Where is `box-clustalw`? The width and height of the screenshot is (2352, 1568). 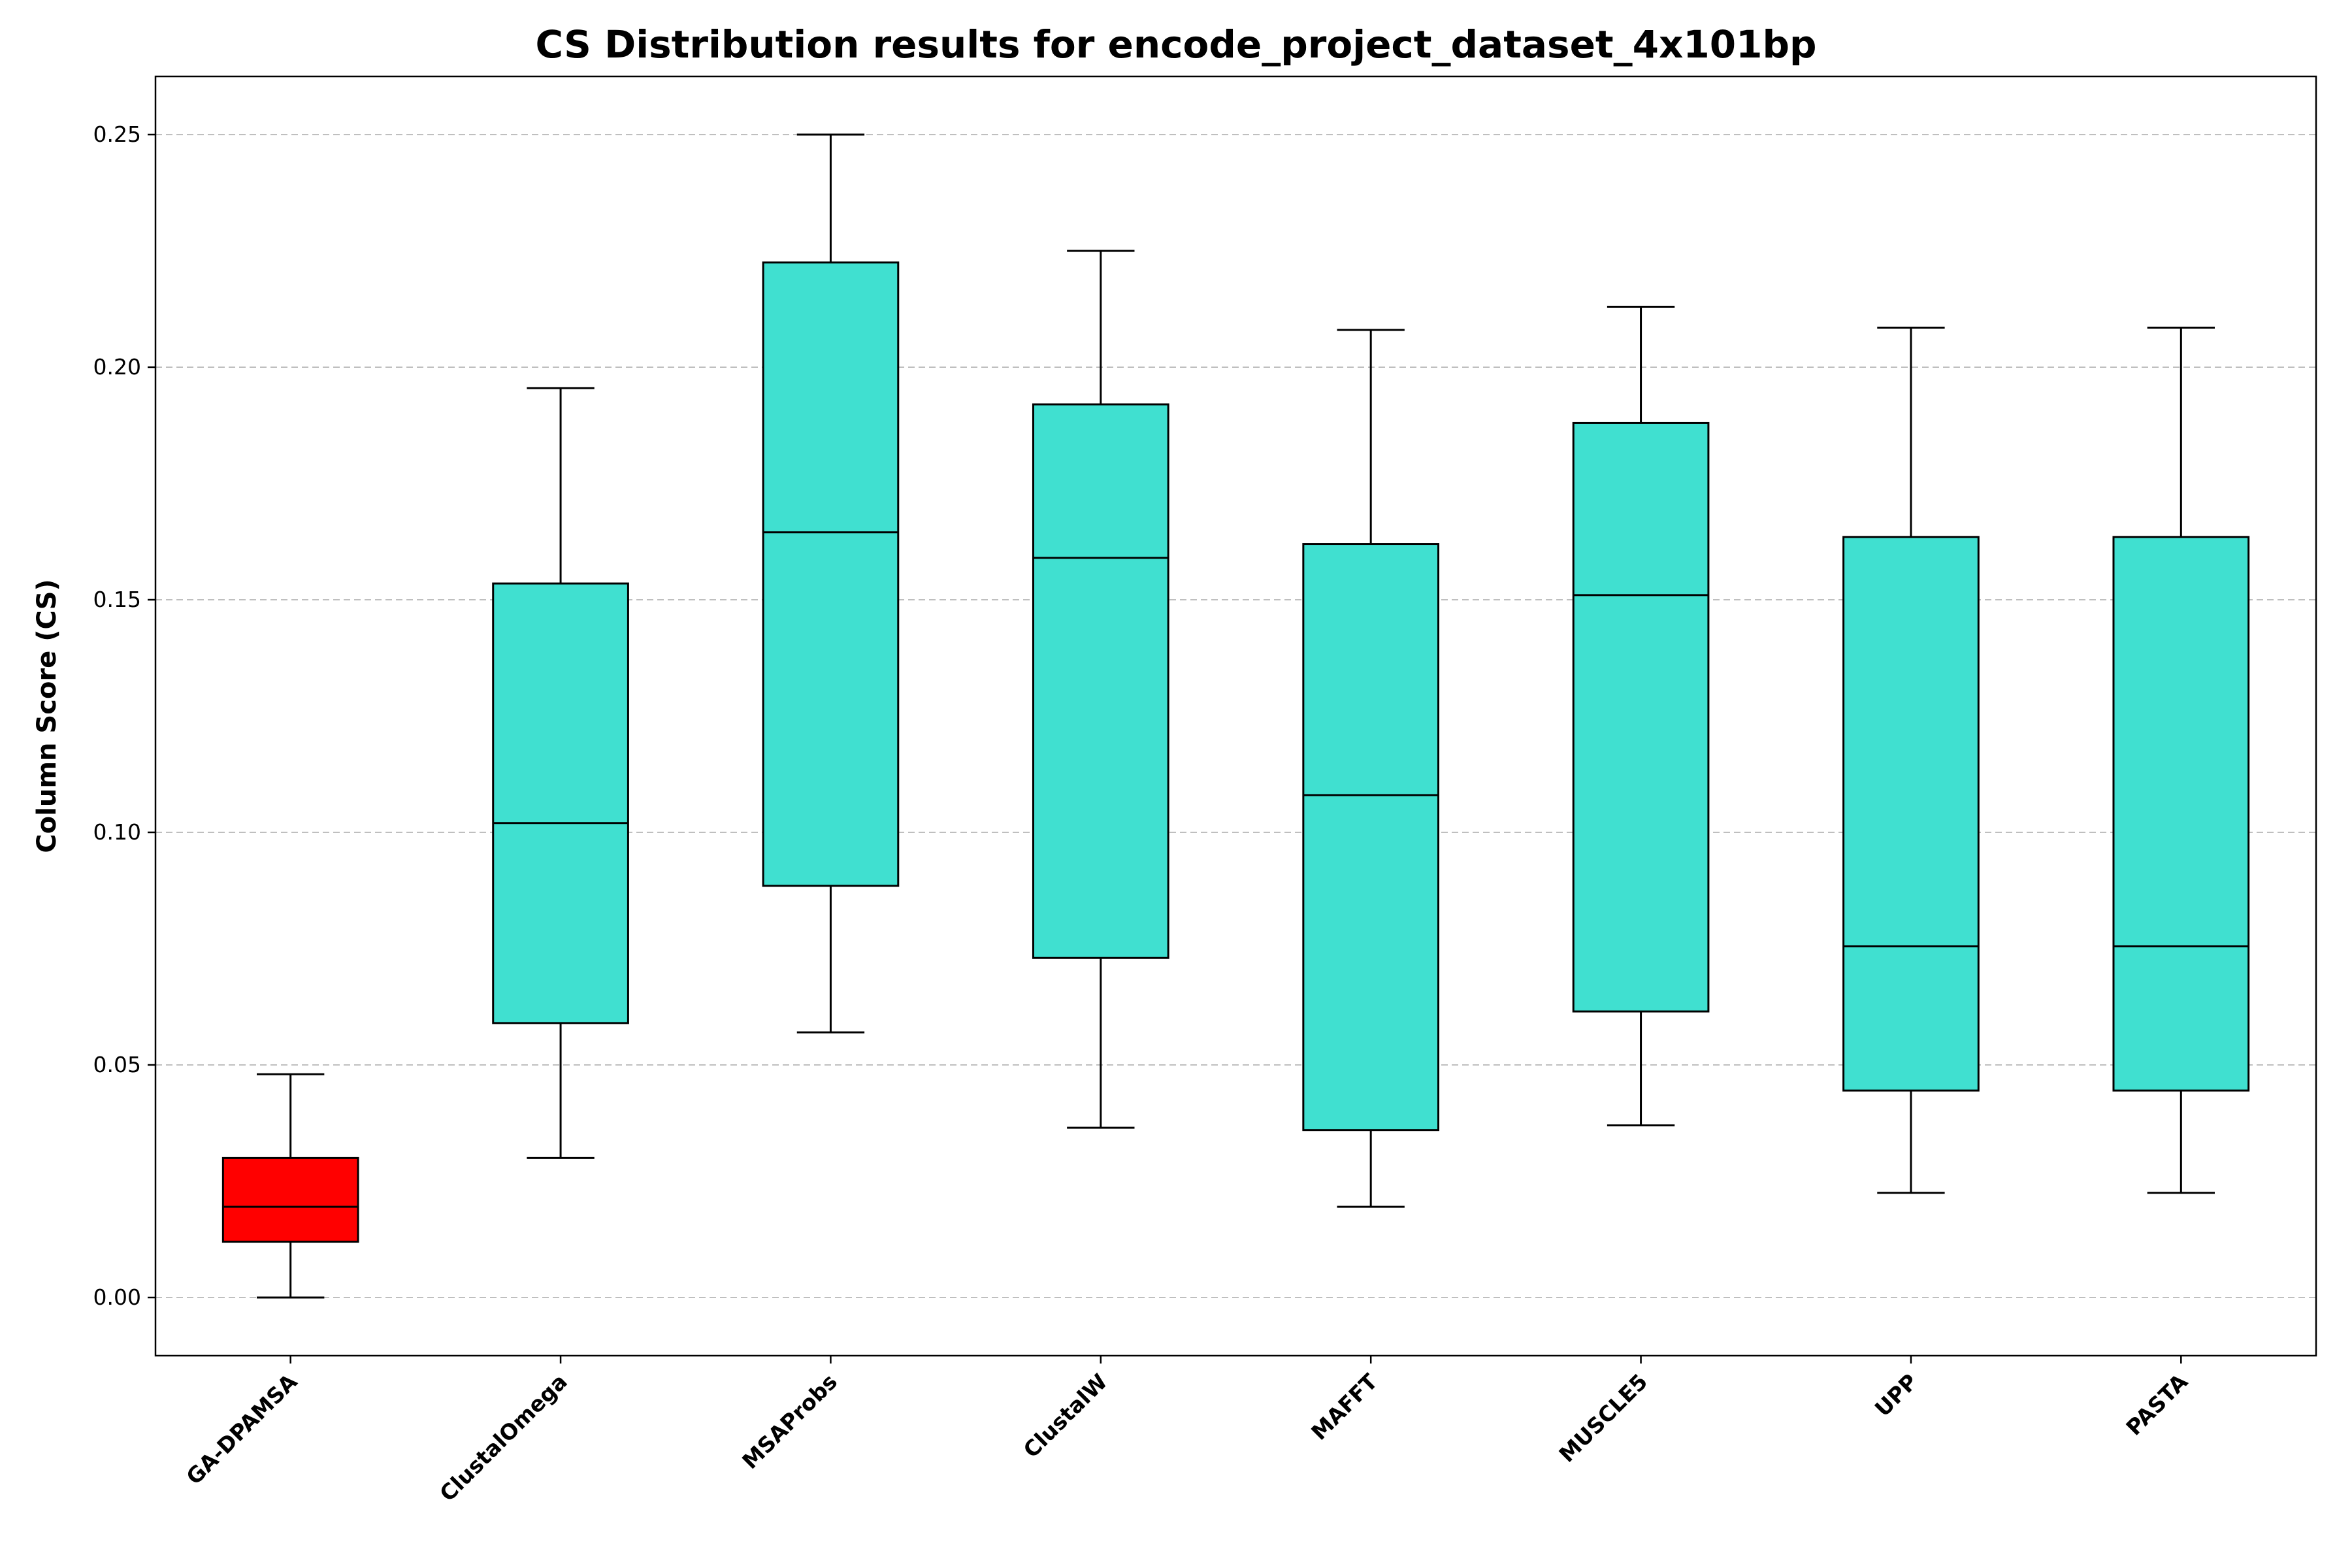 box-clustalw is located at coordinates (1100, 689).